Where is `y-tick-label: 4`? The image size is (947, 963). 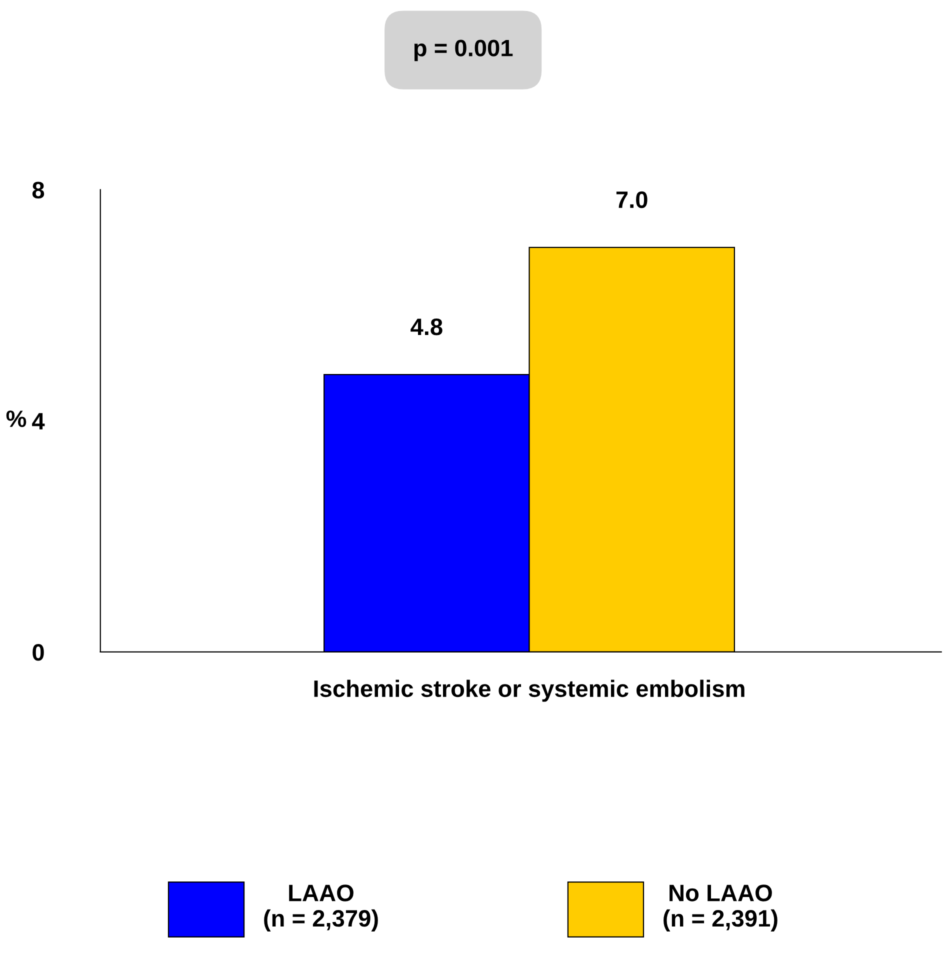 y-tick-label: 4 is located at coordinates (38, 421).